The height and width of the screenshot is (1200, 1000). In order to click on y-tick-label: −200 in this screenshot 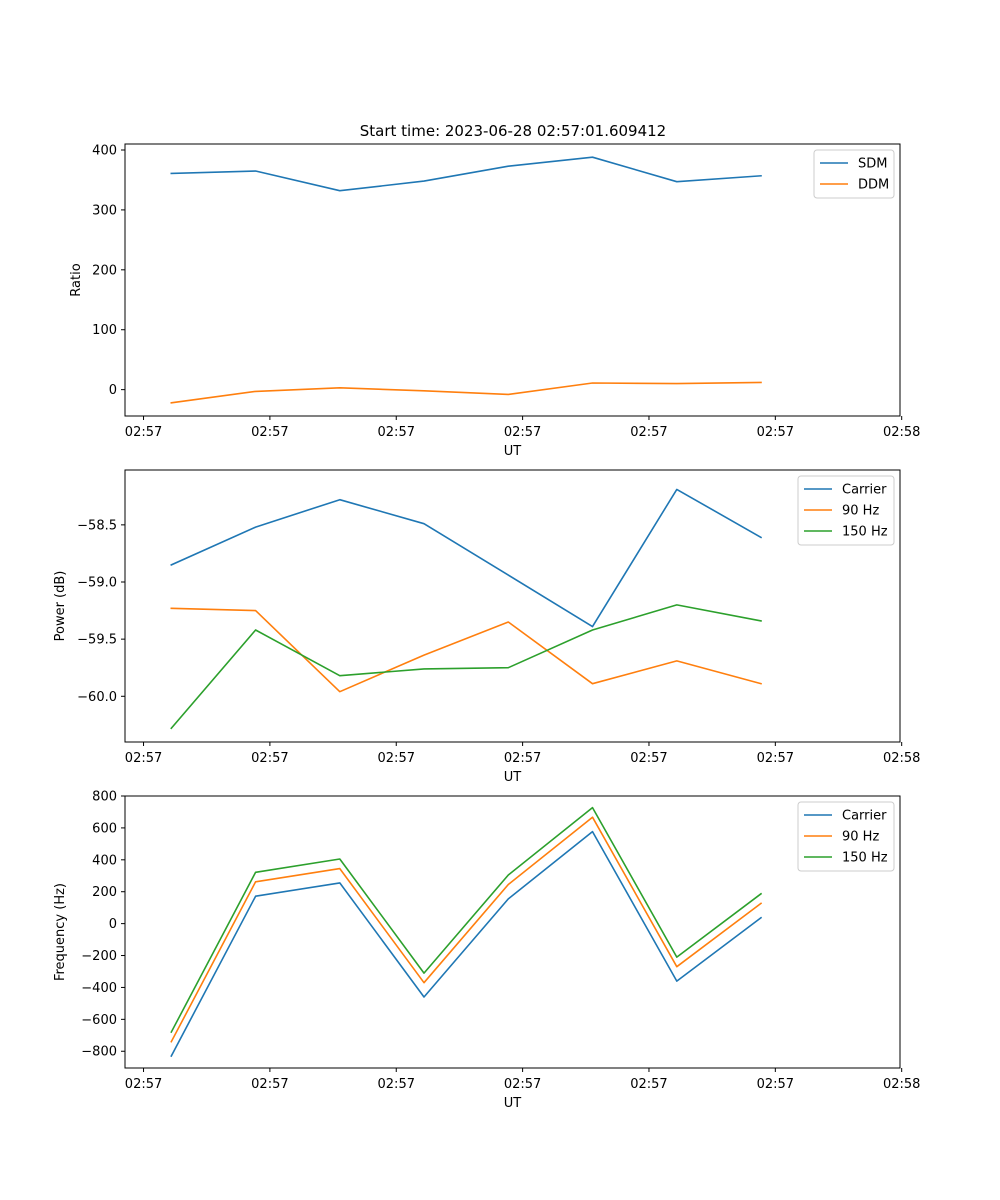, I will do `click(99, 956)`.